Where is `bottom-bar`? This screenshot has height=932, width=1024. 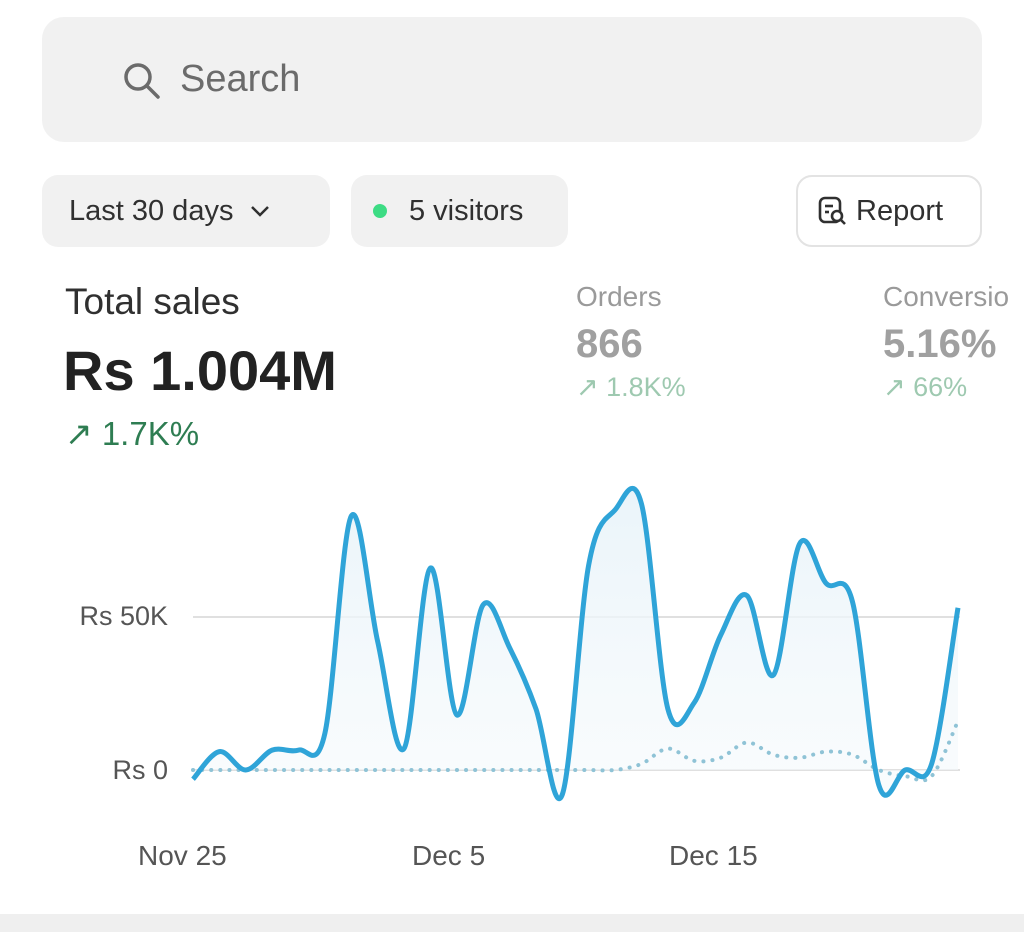 bottom-bar is located at coordinates (512, 923).